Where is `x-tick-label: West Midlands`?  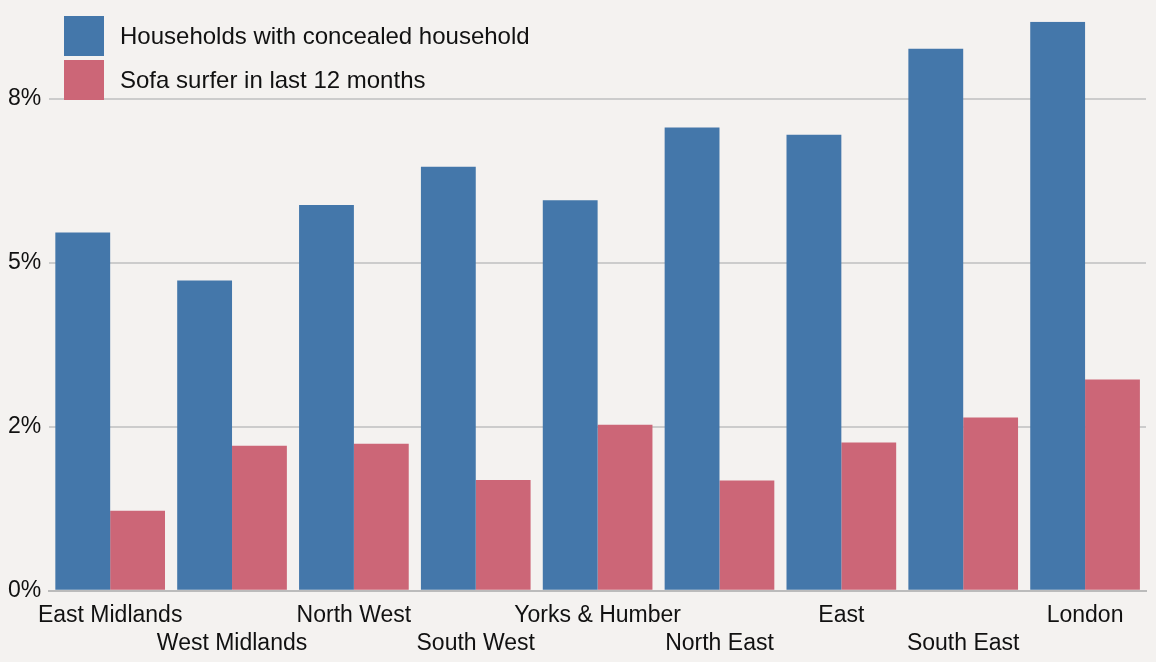 x-tick-label: West Midlands is located at coordinates (232, 641).